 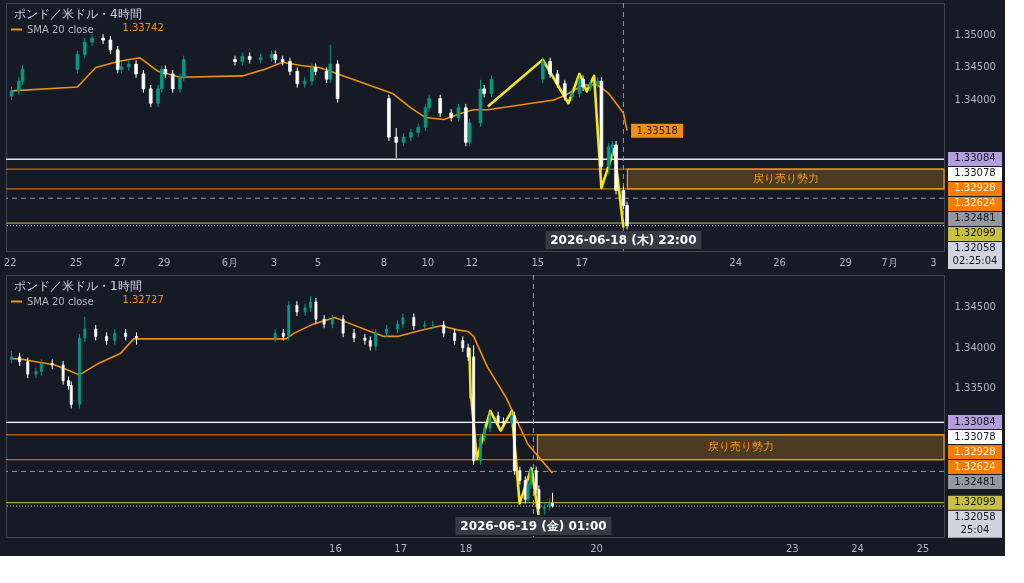 What do you see at coordinates (975, 388) in the screenshot?
I see `y-tick-label: 1.33500` at bounding box center [975, 388].